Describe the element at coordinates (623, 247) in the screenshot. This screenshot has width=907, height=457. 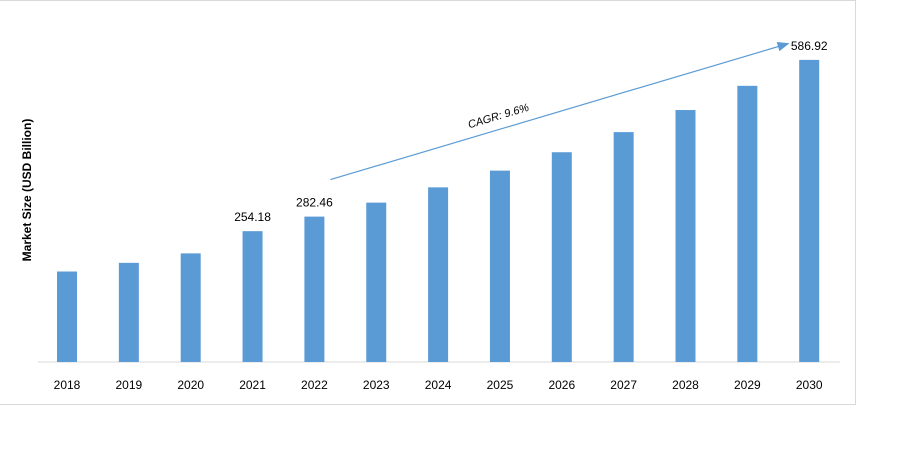
I see `bar-2027` at that location.